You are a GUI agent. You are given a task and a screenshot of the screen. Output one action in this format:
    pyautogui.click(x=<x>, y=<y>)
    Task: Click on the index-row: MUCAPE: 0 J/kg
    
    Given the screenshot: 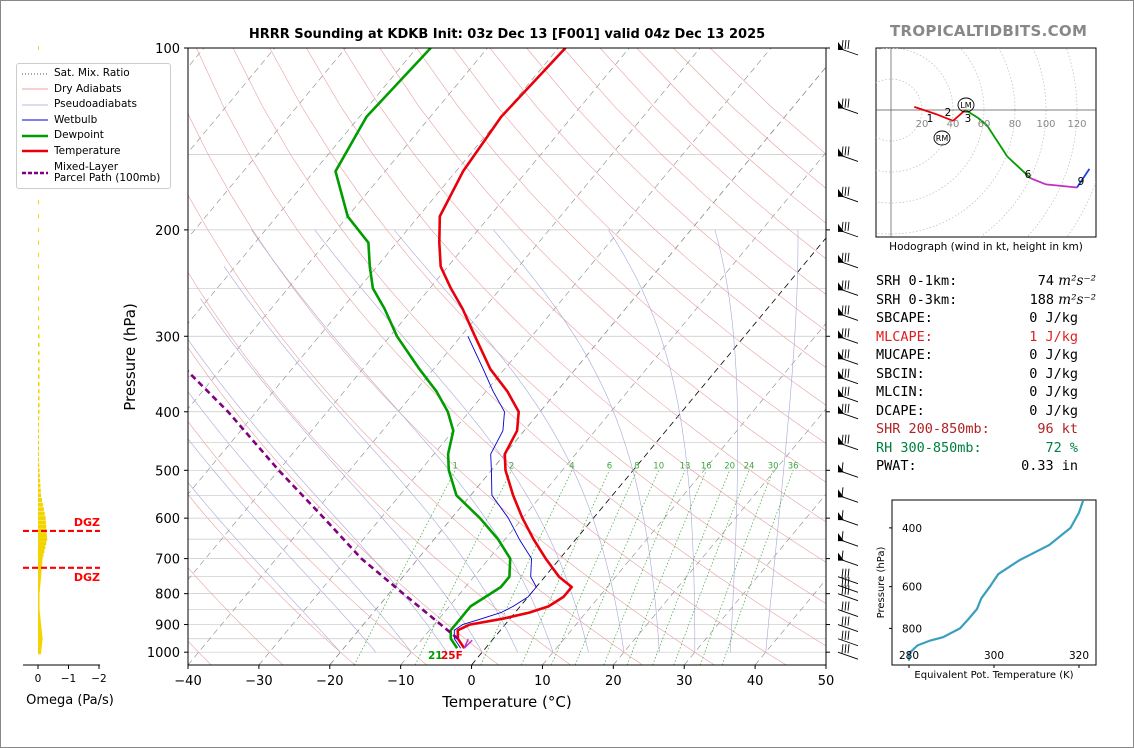 What is the action you would take?
    pyautogui.click(x=986, y=355)
    